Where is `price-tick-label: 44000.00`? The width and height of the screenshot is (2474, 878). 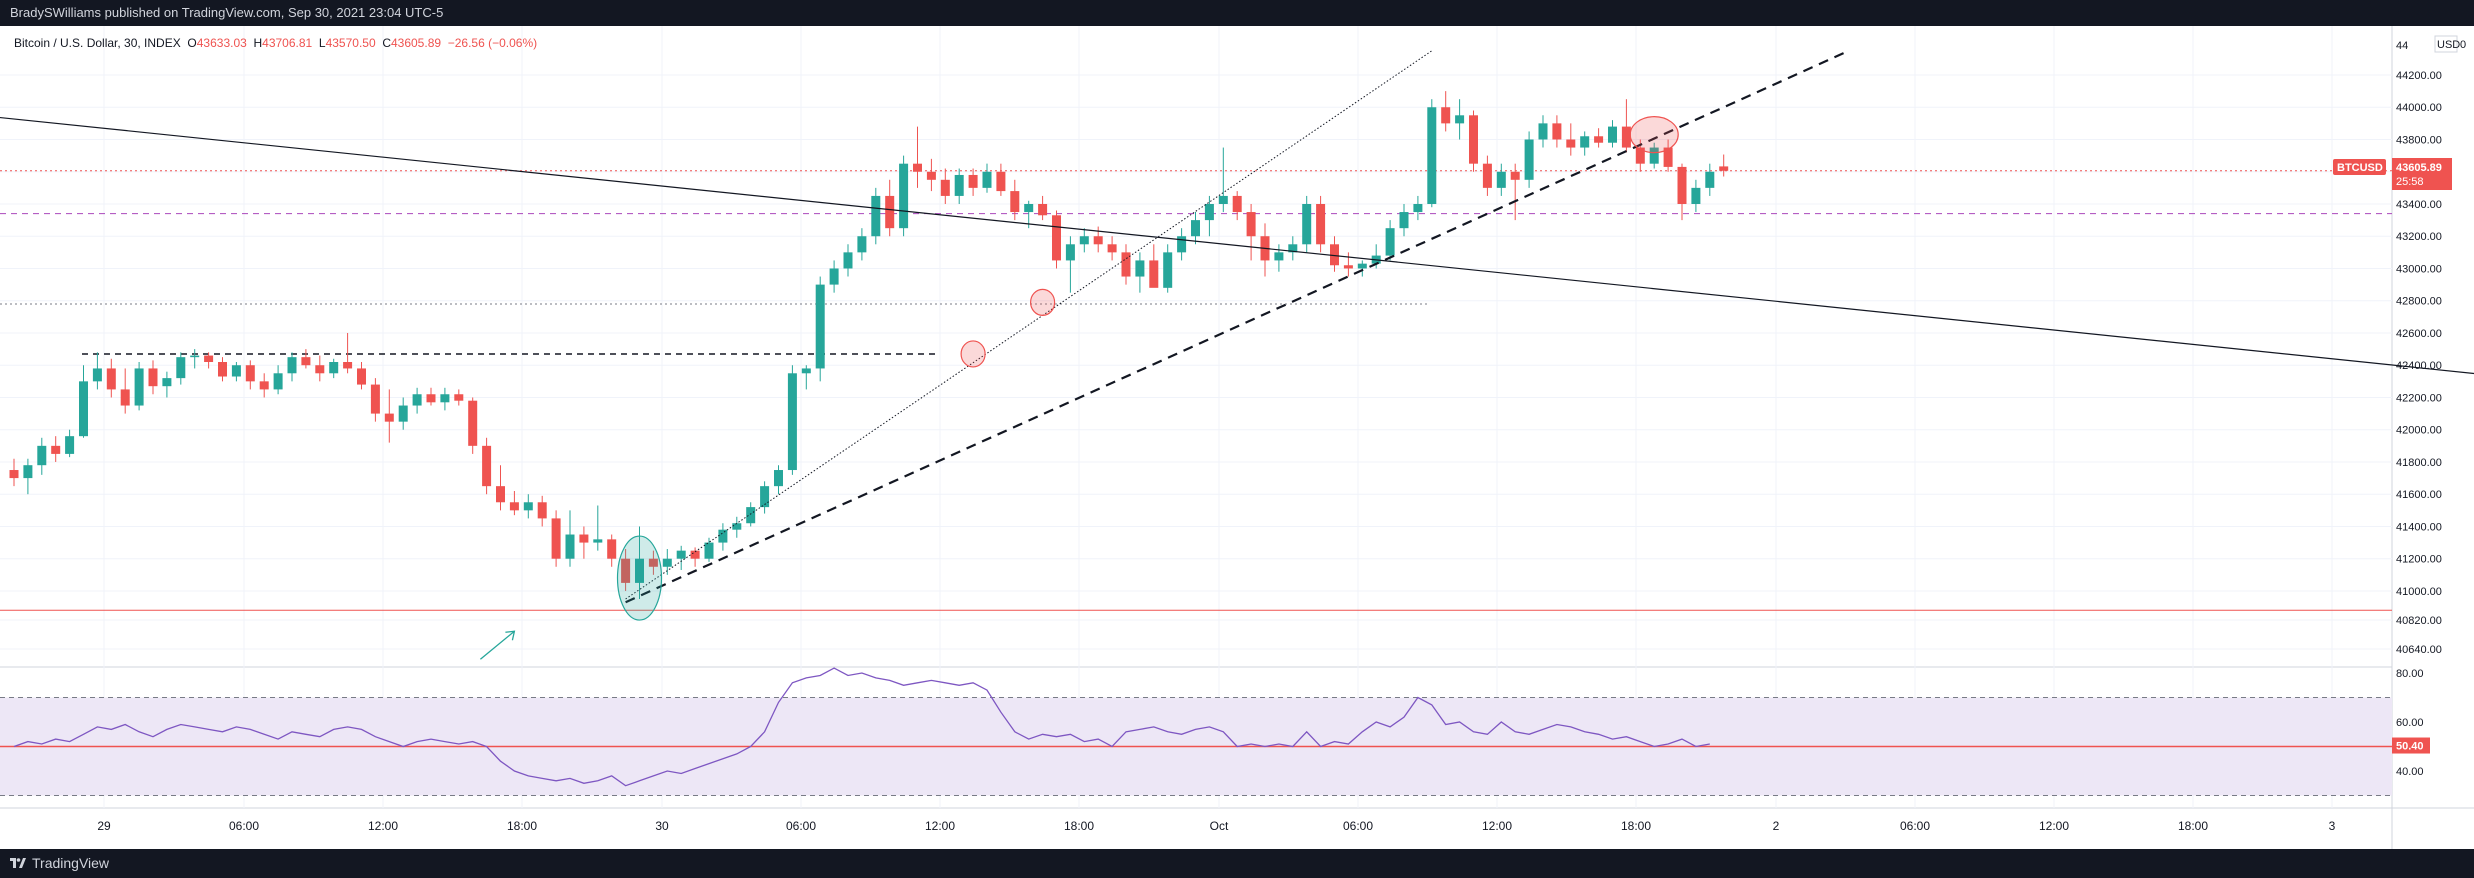 price-tick-label: 44000.00 is located at coordinates (2419, 108).